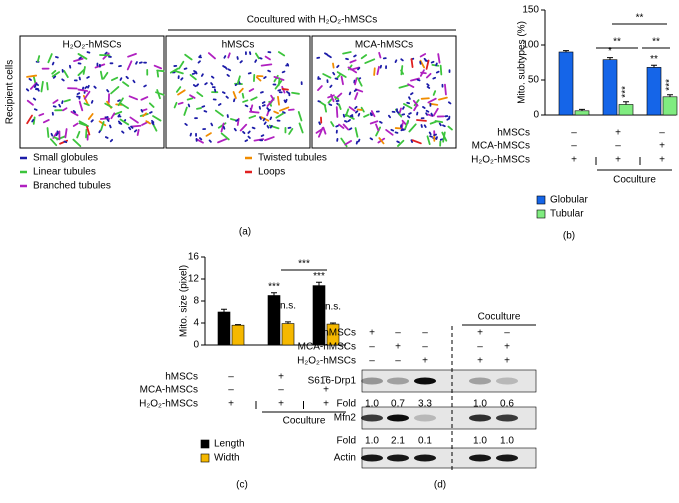  I want to click on blot-band, so click(480, 381).